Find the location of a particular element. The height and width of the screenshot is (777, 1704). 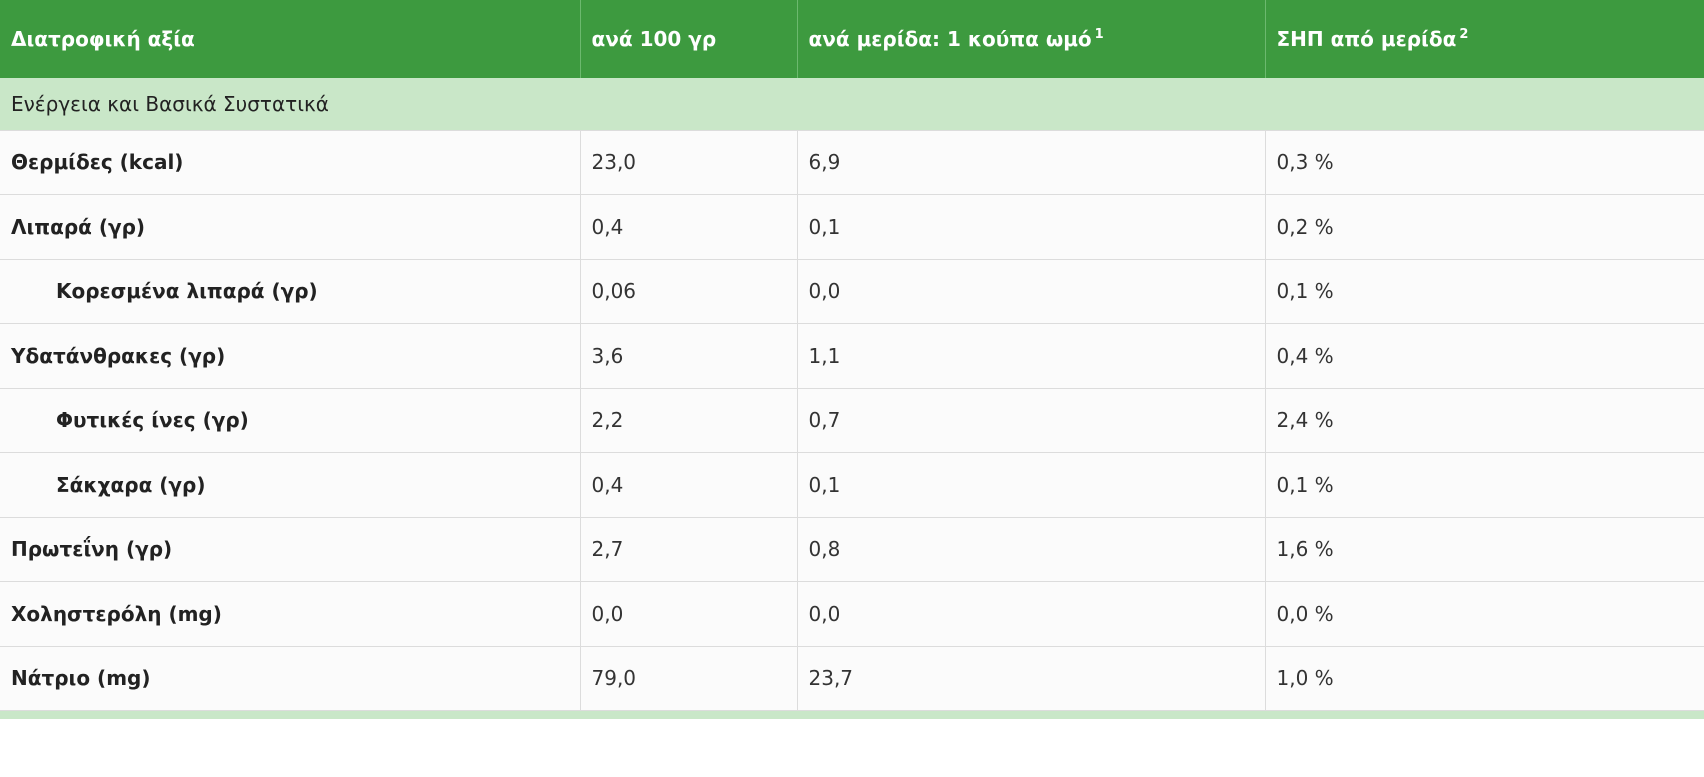

value-daily-percent: 0,4 % is located at coordinates (1484, 356).